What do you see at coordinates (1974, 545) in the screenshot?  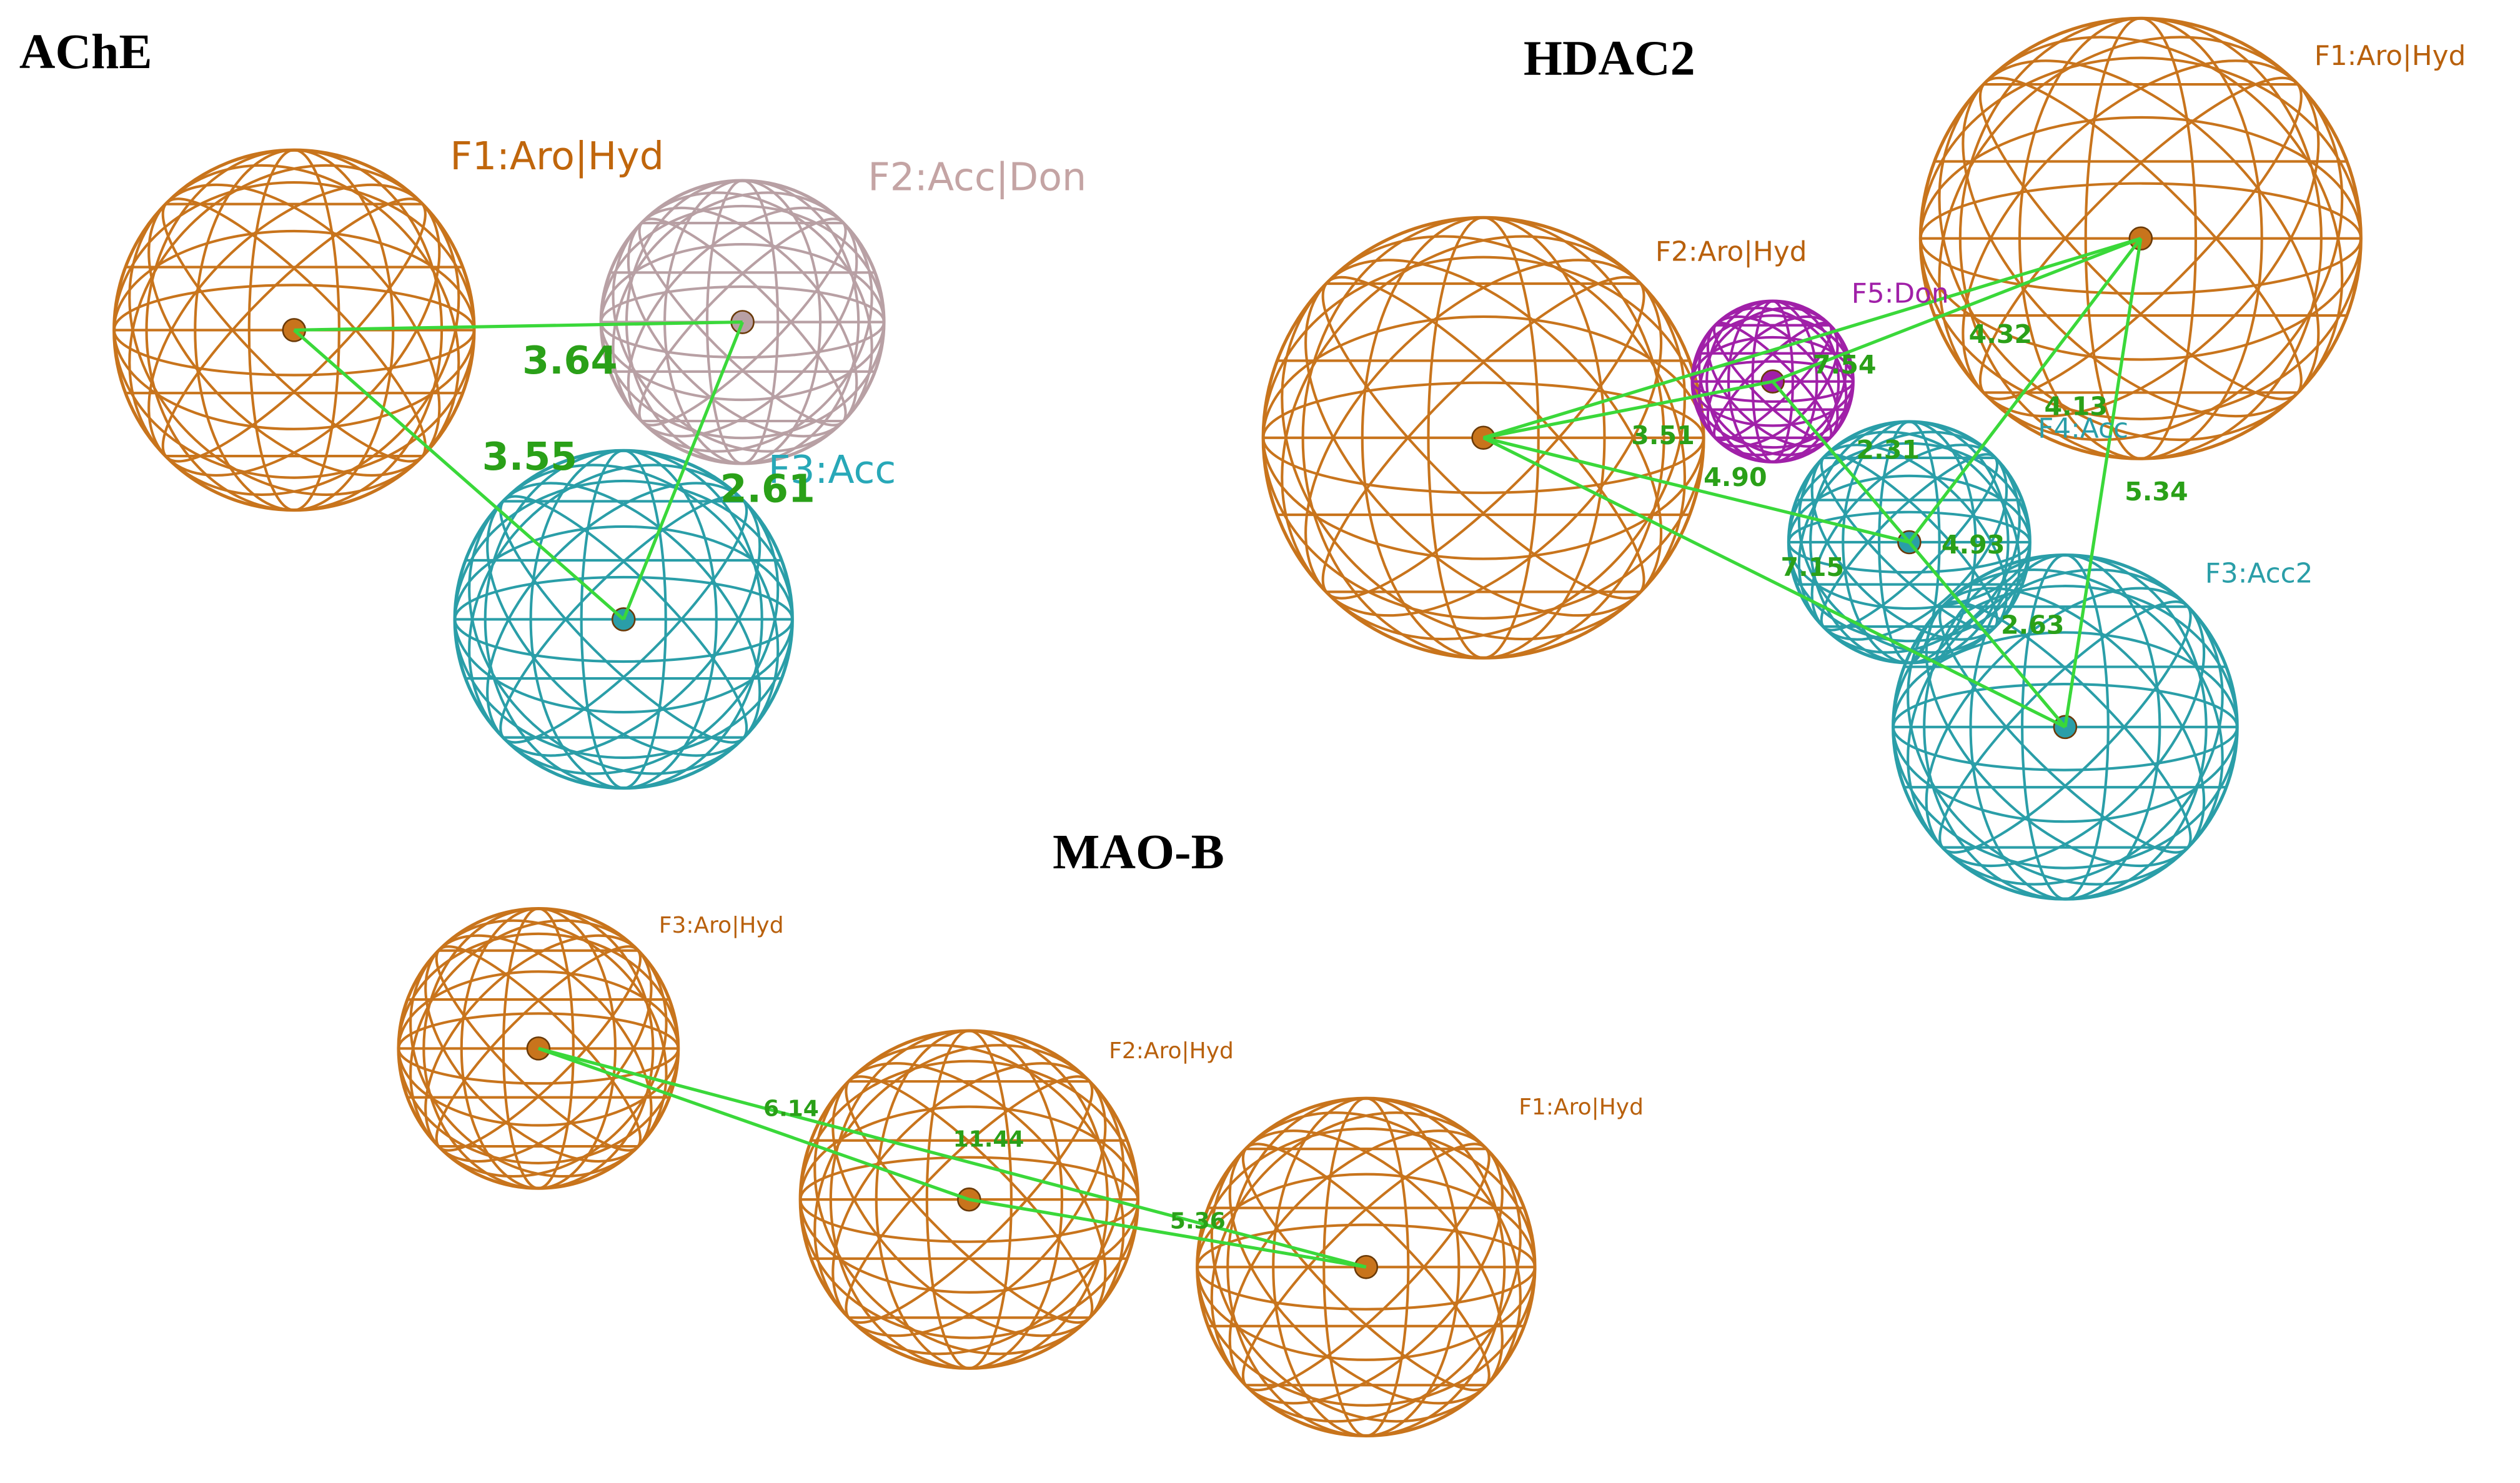 I see `distance-label: 4.93` at bounding box center [1974, 545].